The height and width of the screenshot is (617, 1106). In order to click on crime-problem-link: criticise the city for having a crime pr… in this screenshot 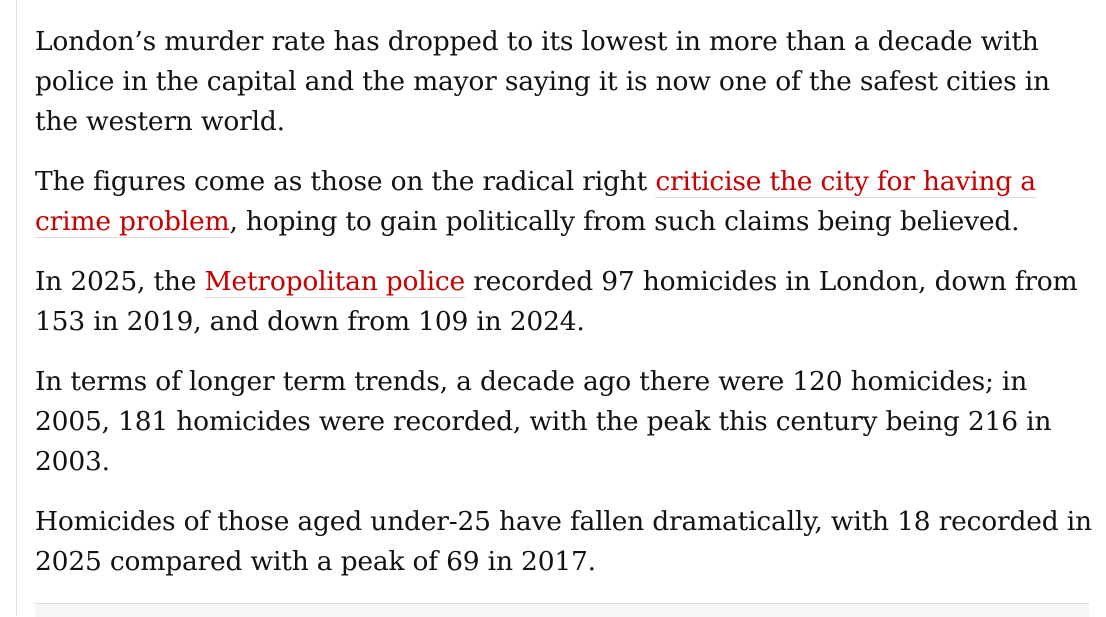, I will do `click(535, 202)`.